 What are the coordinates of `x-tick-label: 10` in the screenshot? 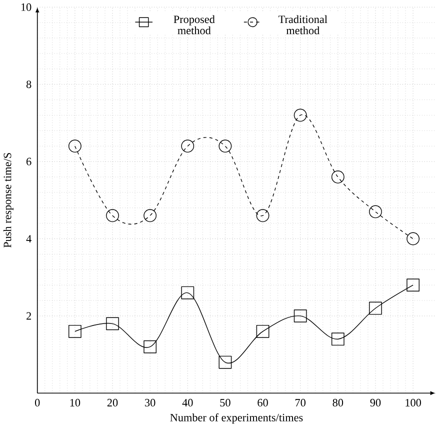 It's located at (75, 402).